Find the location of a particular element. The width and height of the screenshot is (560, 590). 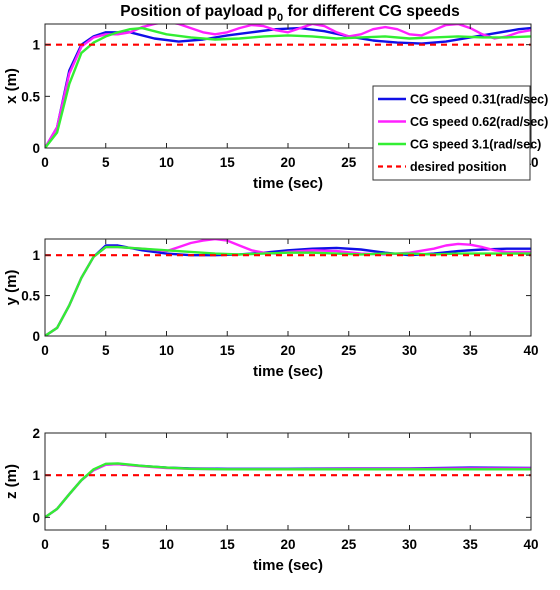

y-tick-label: 2 is located at coordinates (36, 433).